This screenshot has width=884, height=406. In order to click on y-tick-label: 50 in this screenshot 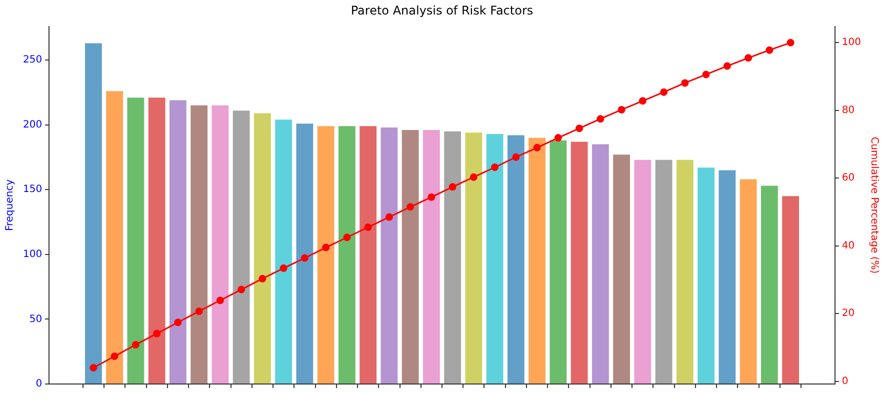, I will do `click(35, 319)`.